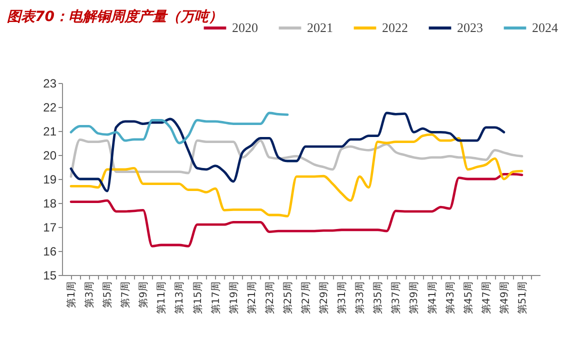 This screenshot has height=350, width=578. What do you see at coordinates (414, 298) in the screenshot?
I see `x-tick-label: 第39周` at bounding box center [414, 298].